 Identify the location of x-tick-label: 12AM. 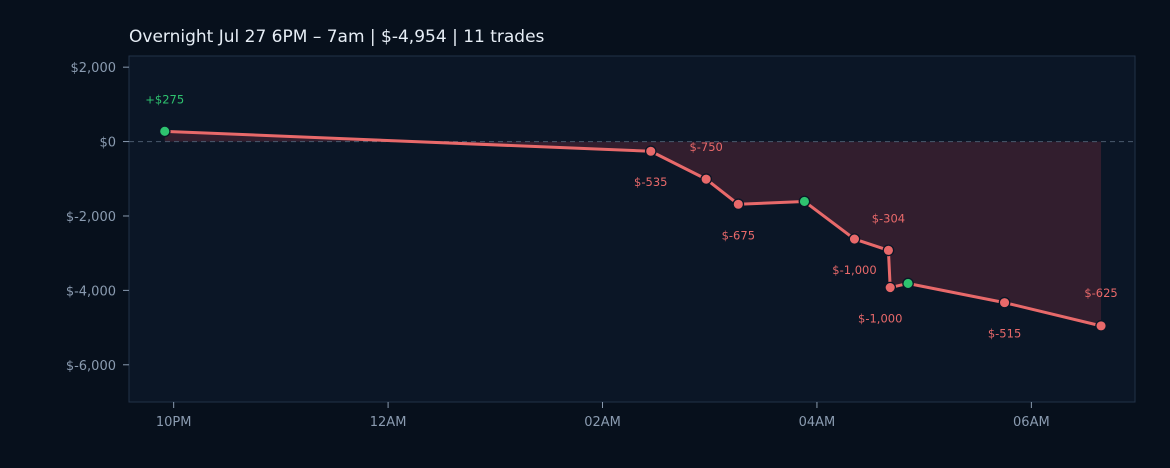
(388, 422).